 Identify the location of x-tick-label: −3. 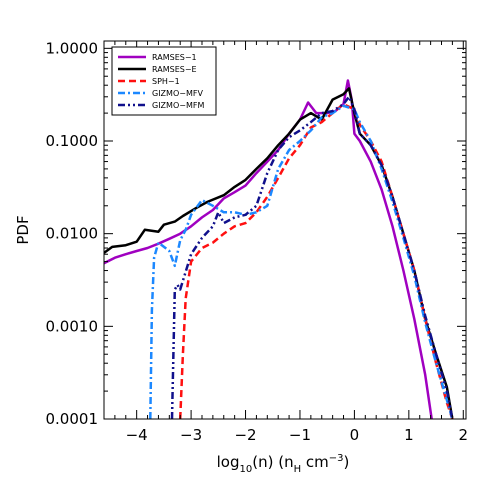
(191, 435).